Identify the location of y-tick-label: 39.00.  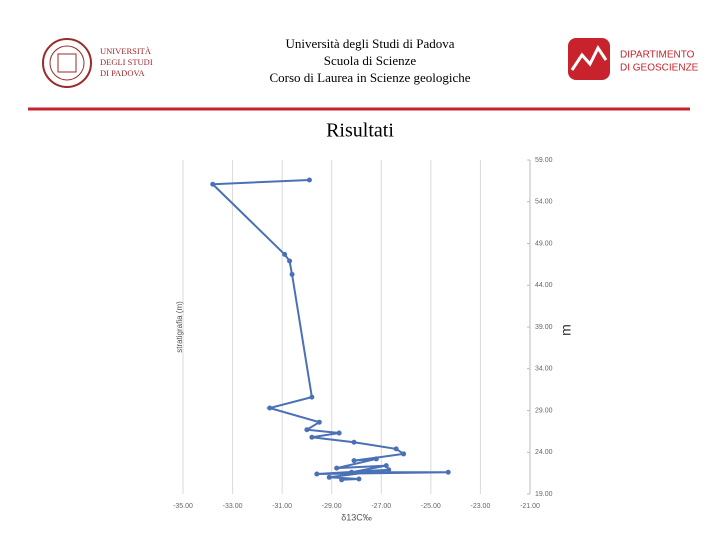
(544, 327).